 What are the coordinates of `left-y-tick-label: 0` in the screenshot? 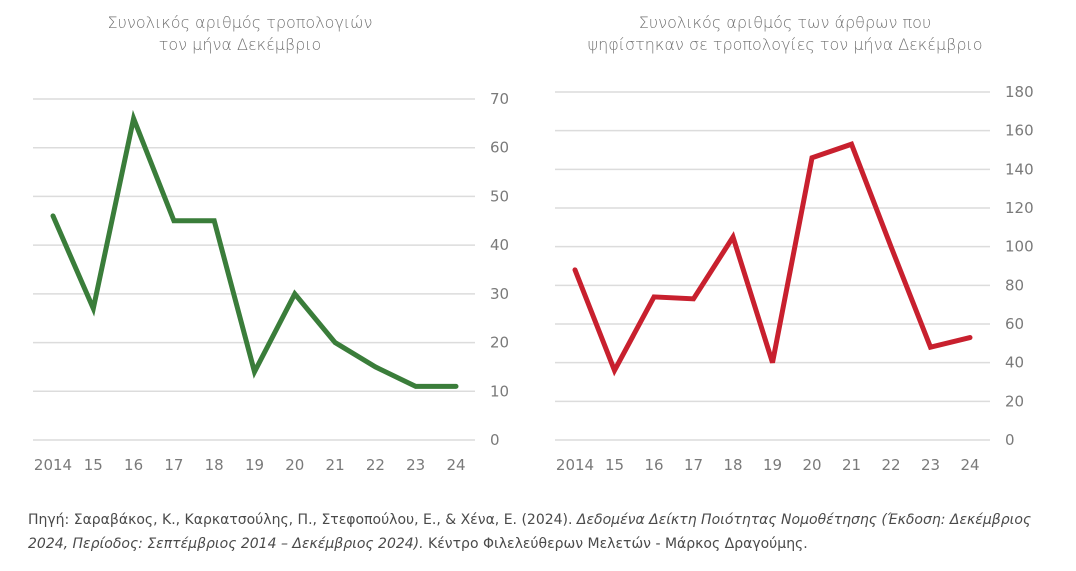 It's located at (495, 440).